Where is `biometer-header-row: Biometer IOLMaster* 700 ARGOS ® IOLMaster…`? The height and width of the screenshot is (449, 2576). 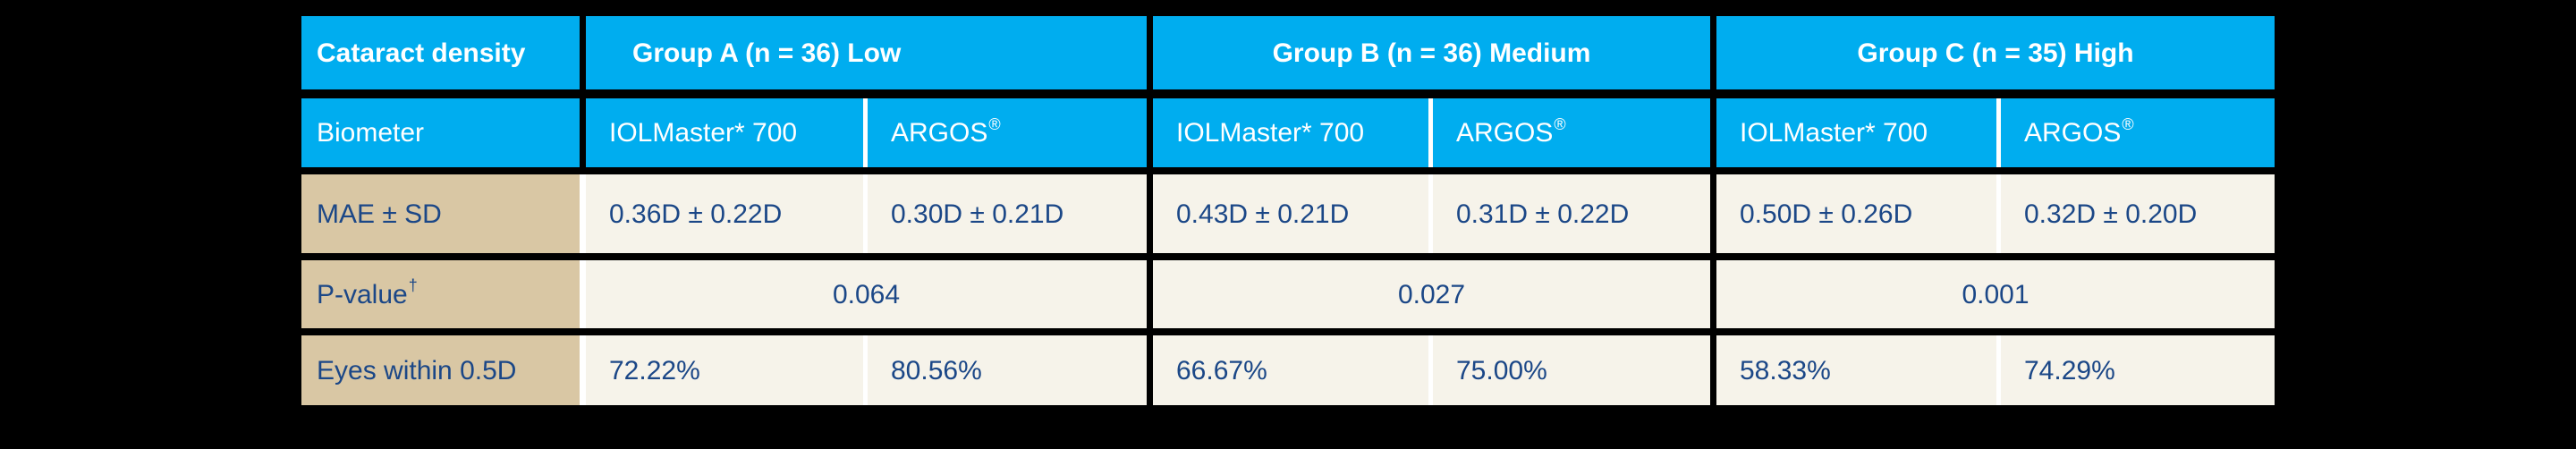 biometer-header-row: Biometer IOLMaster* 700 ARGOS ® IOLMaster… is located at coordinates (1288, 132).